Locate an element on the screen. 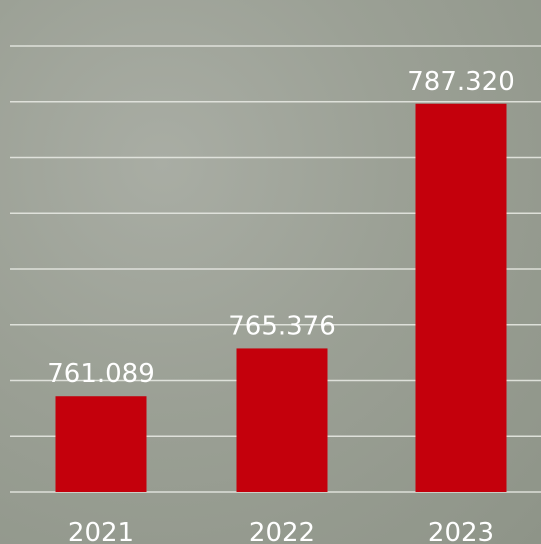 This screenshot has height=544, width=541. data-label-2023: 787.320 is located at coordinates (461, 82).